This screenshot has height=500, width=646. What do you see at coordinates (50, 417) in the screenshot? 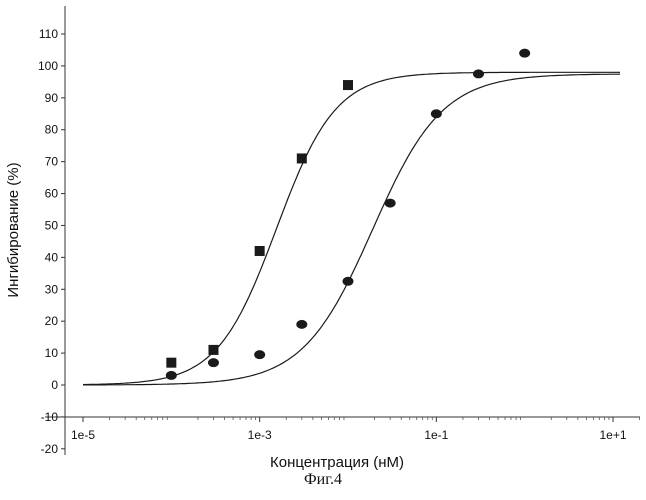
I see `y-tick-label: -10` at bounding box center [50, 417].